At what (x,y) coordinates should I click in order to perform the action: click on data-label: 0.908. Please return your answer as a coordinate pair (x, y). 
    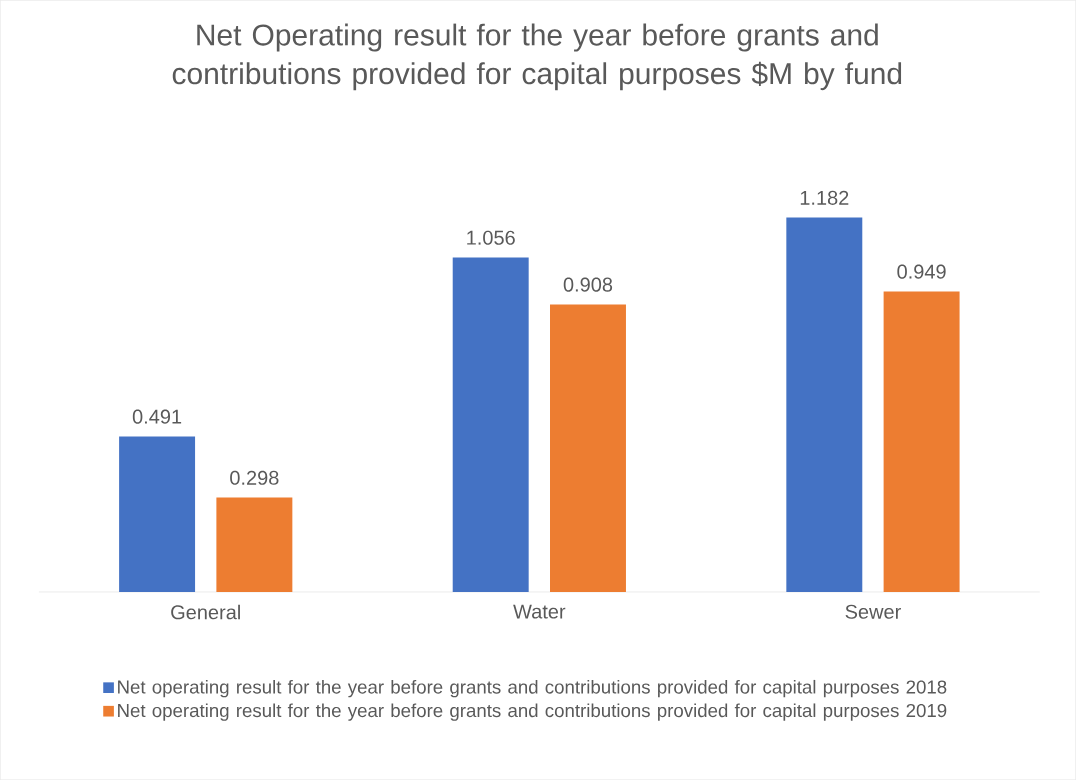
    Looking at the image, I should click on (588, 284).